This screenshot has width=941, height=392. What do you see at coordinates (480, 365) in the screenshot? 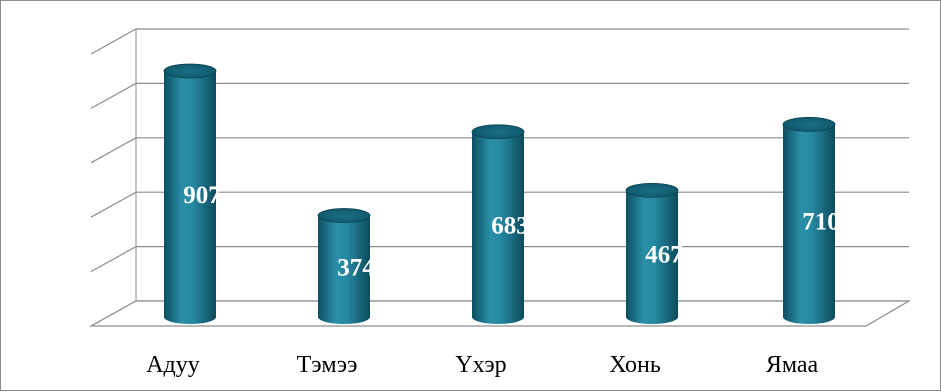
I see `category-label: Үхэр` at bounding box center [480, 365].